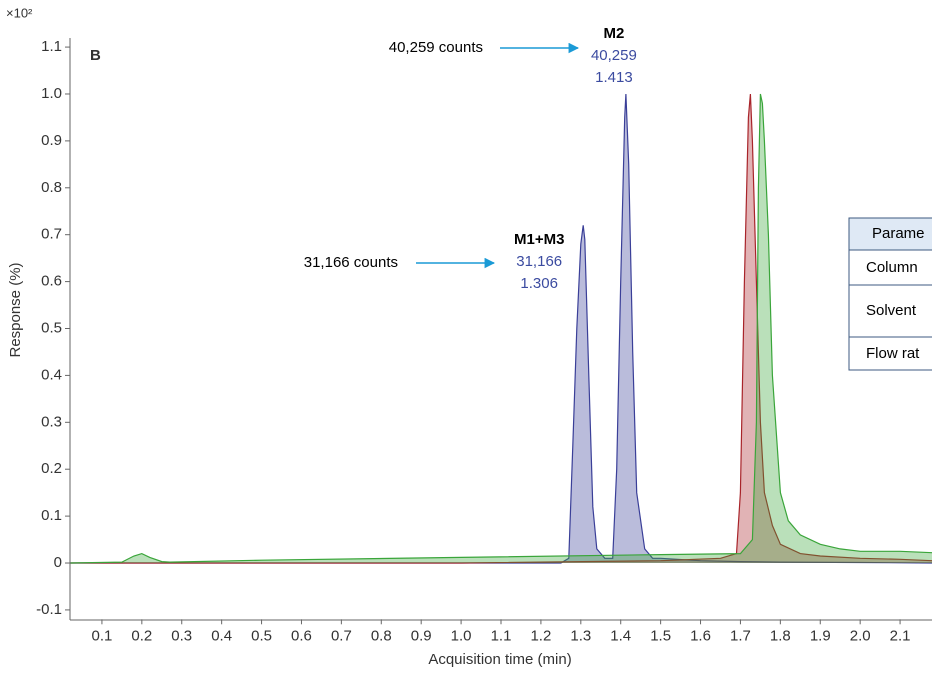 This screenshot has height=675, width=932. What do you see at coordinates (892, 267) in the screenshot?
I see `table-row: Column` at bounding box center [892, 267].